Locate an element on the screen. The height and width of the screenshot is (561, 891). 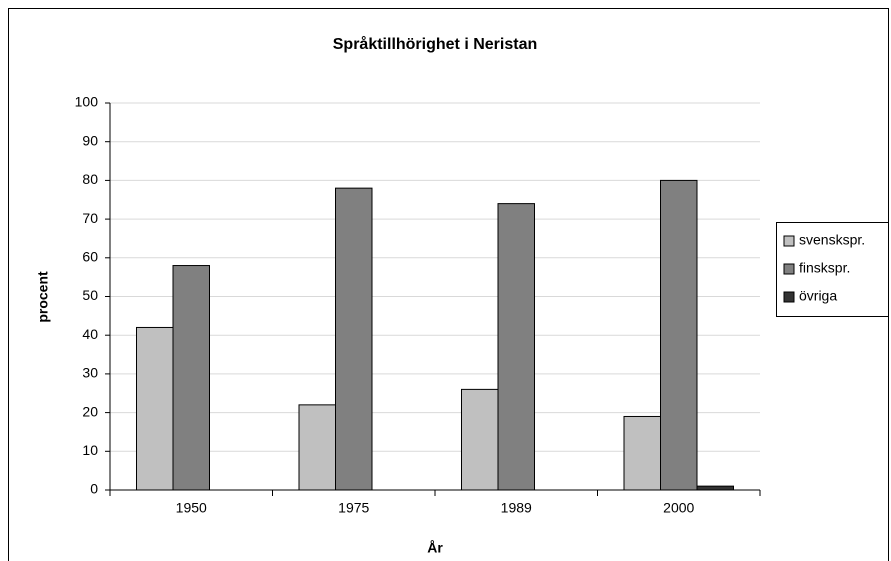
x-tick-label: 2000 is located at coordinates (678, 508).